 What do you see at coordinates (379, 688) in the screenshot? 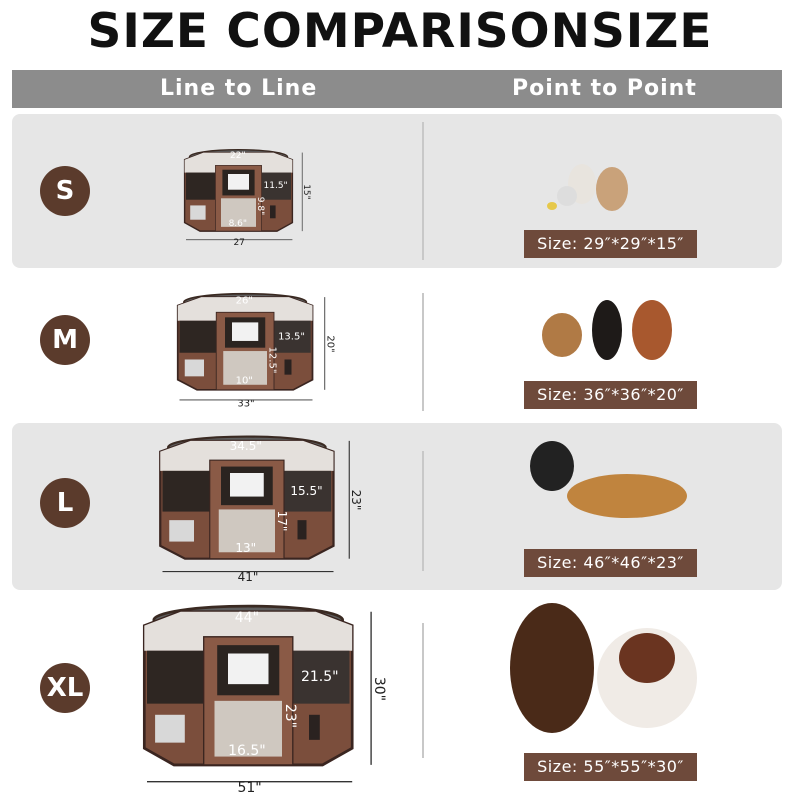
I see `dim-height: 30"` at bounding box center [379, 688].